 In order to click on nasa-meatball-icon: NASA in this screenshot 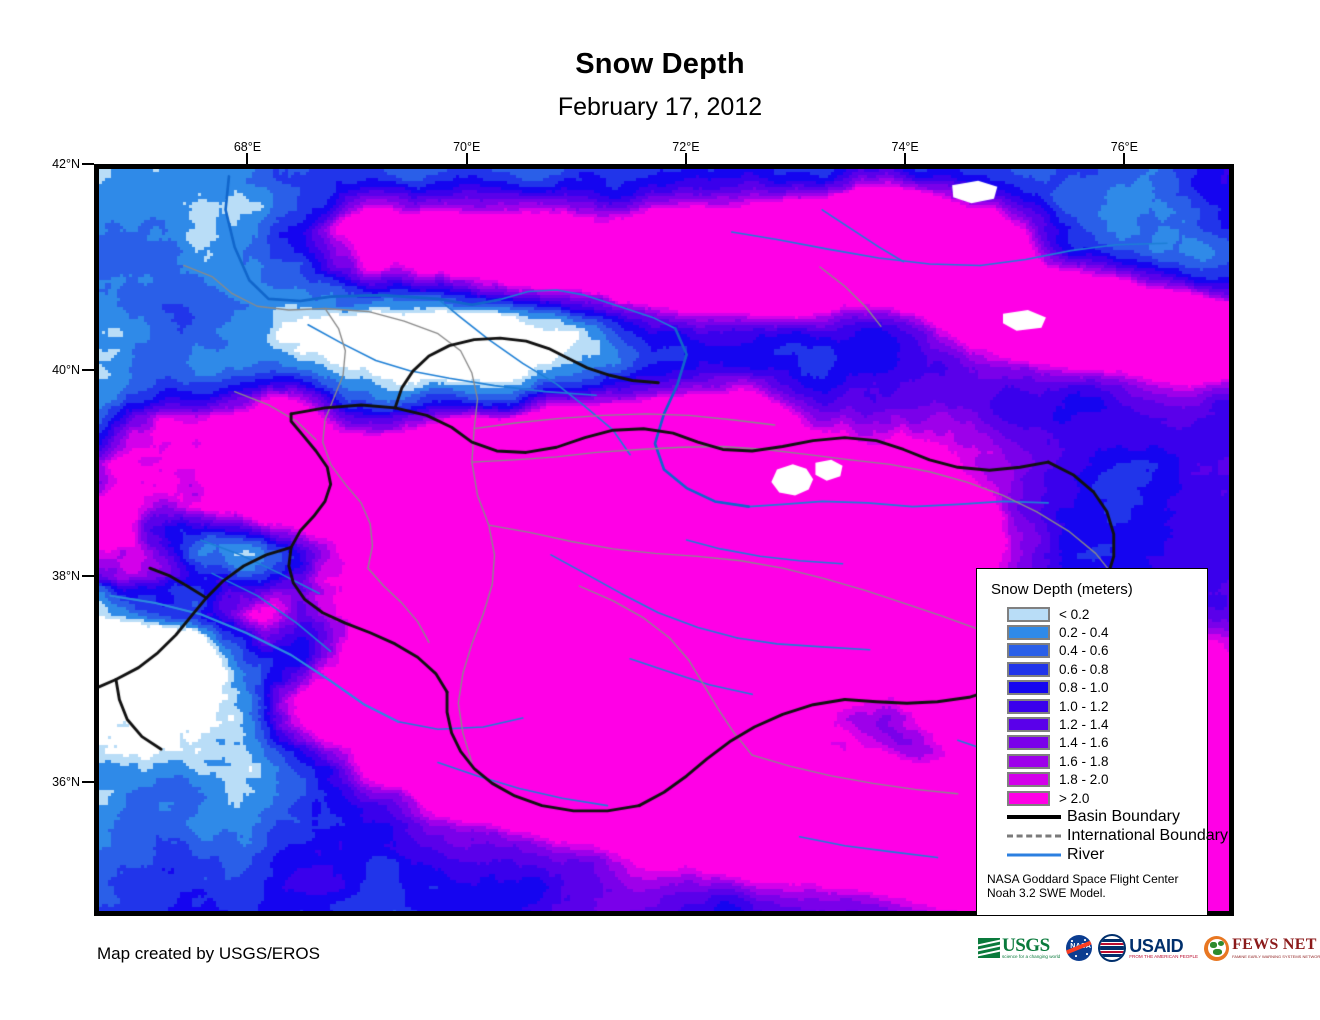, I will do `click(1079, 948)`.